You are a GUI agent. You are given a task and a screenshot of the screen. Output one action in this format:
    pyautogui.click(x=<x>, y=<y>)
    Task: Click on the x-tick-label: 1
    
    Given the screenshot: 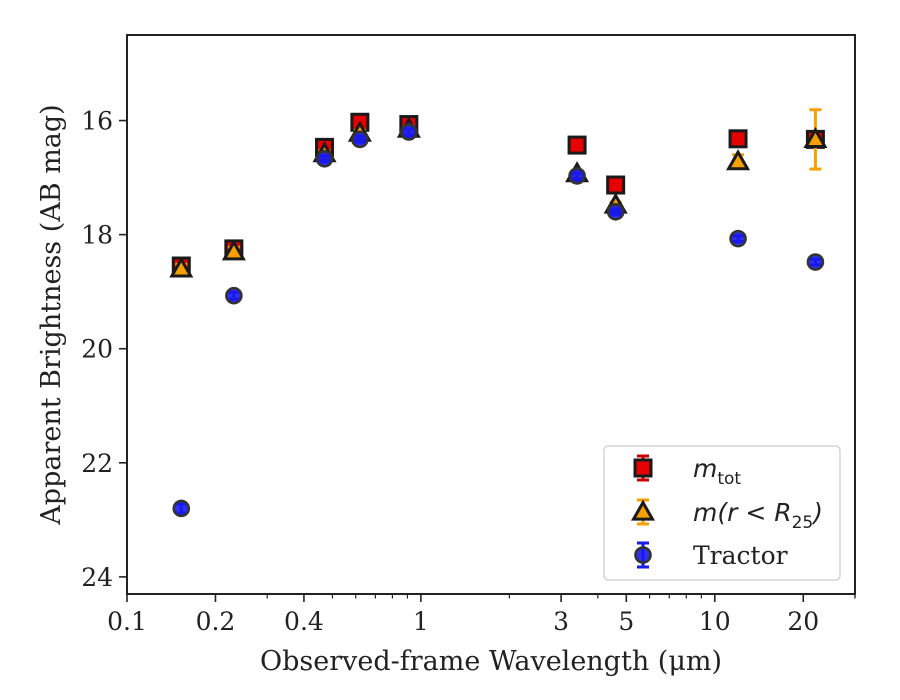 What is the action you would take?
    pyautogui.click(x=421, y=621)
    